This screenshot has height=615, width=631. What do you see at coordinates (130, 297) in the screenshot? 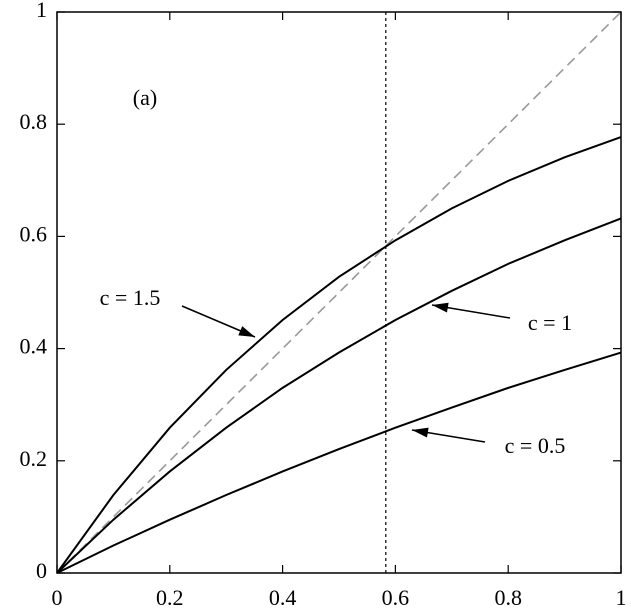
I see `curve-label: c = 1.5` at bounding box center [130, 297].